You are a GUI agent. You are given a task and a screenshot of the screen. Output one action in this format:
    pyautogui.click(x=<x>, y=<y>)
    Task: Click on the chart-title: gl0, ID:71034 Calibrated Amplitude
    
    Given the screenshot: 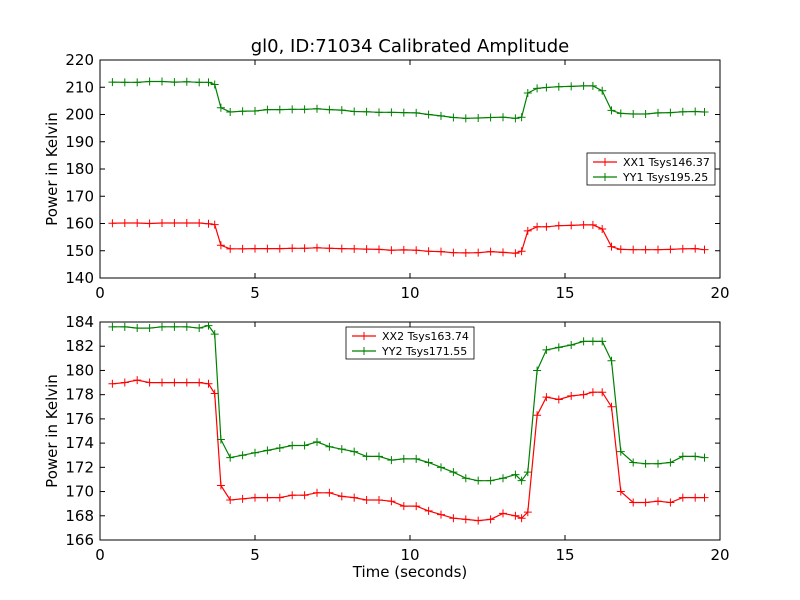 What is the action you would take?
    pyautogui.click(x=410, y=46)
    